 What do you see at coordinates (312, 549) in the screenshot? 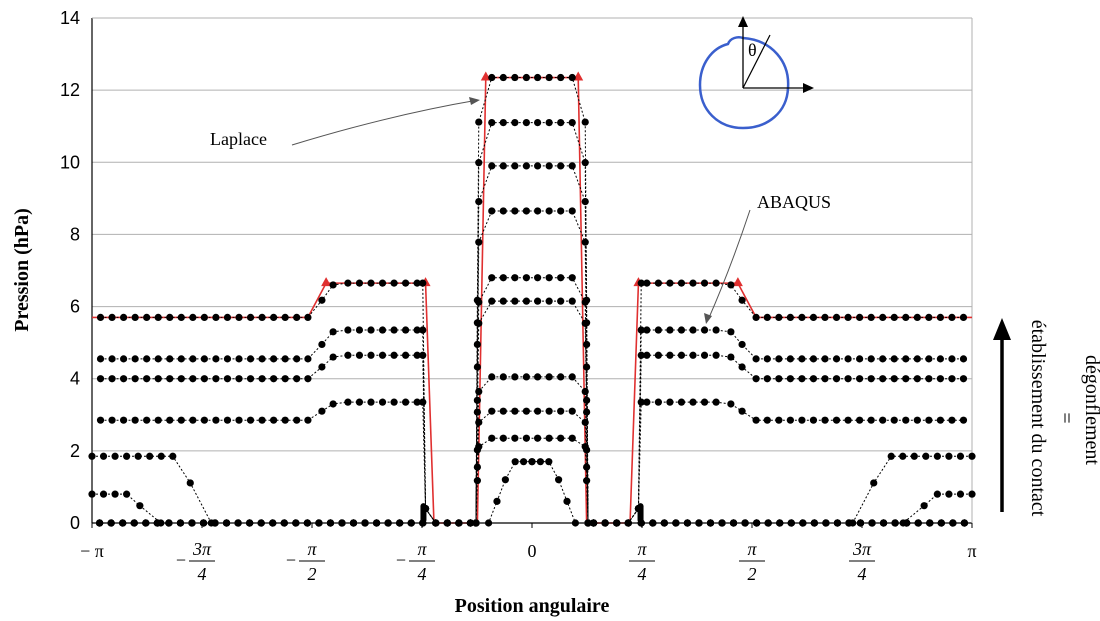
I see `x-tick-num-2: π` at bounding box center [312, 549].